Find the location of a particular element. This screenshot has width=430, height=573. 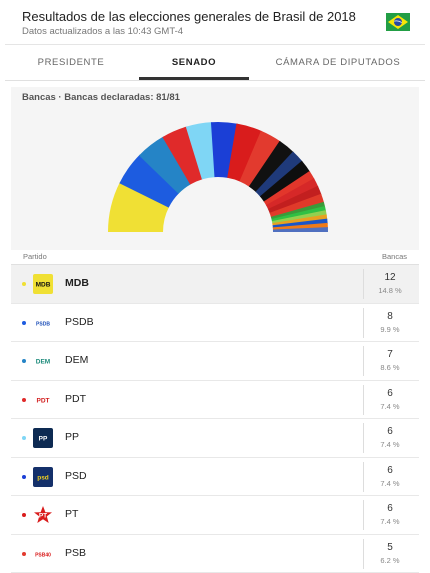

svg-text: psd is located at coordinates (43, 477).